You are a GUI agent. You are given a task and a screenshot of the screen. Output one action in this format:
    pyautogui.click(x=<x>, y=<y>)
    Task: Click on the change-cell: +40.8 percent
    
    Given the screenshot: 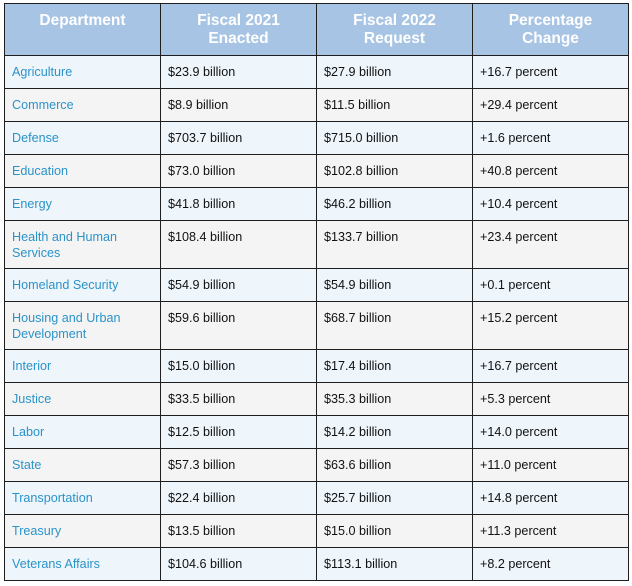 What is the action you would take?
    pyautogui.click(x=550, y=171)
    